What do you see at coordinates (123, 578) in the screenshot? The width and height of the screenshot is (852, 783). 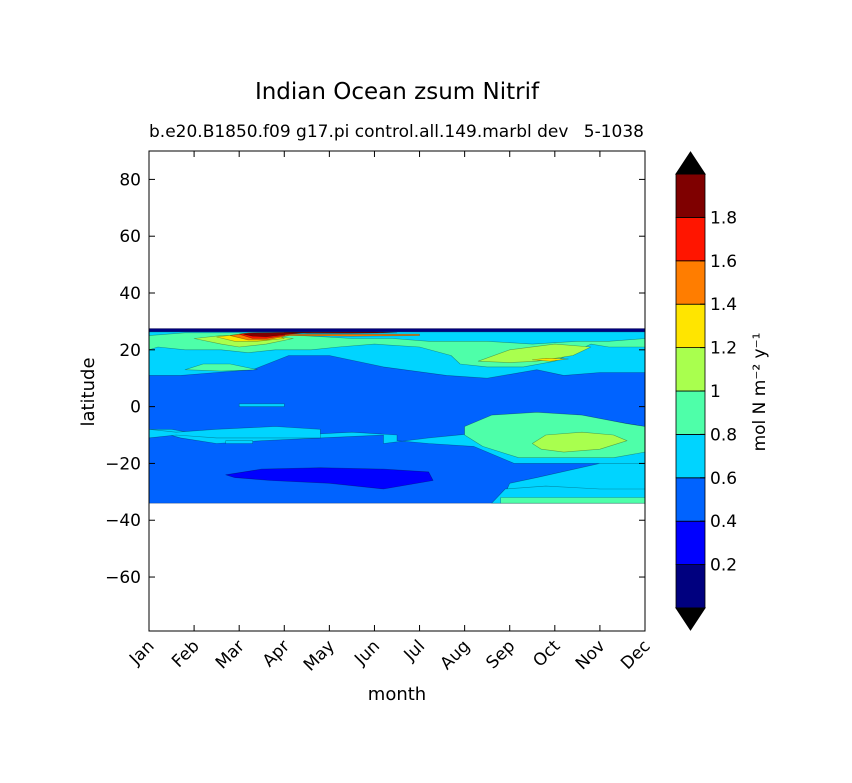 I see `y-tick-label-7: −60` at bounding box center [123, 578].